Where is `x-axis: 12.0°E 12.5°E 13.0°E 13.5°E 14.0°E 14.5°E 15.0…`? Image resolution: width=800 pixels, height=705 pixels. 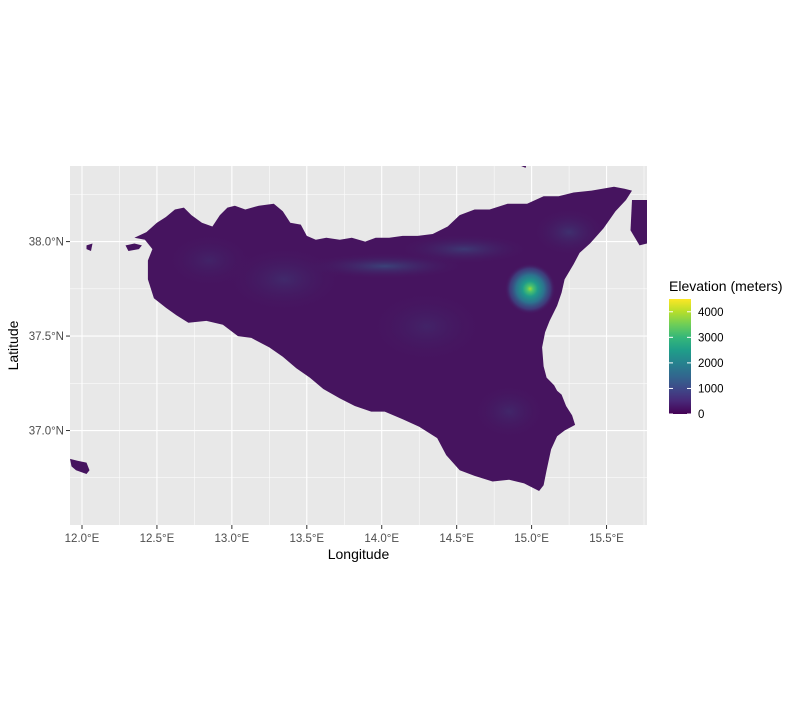
x-axis: 12.0°E 12.5°E 13.0°E 13.5°E 14.0°E 14.5°E 15.0… is located at coordinates (344, 535).